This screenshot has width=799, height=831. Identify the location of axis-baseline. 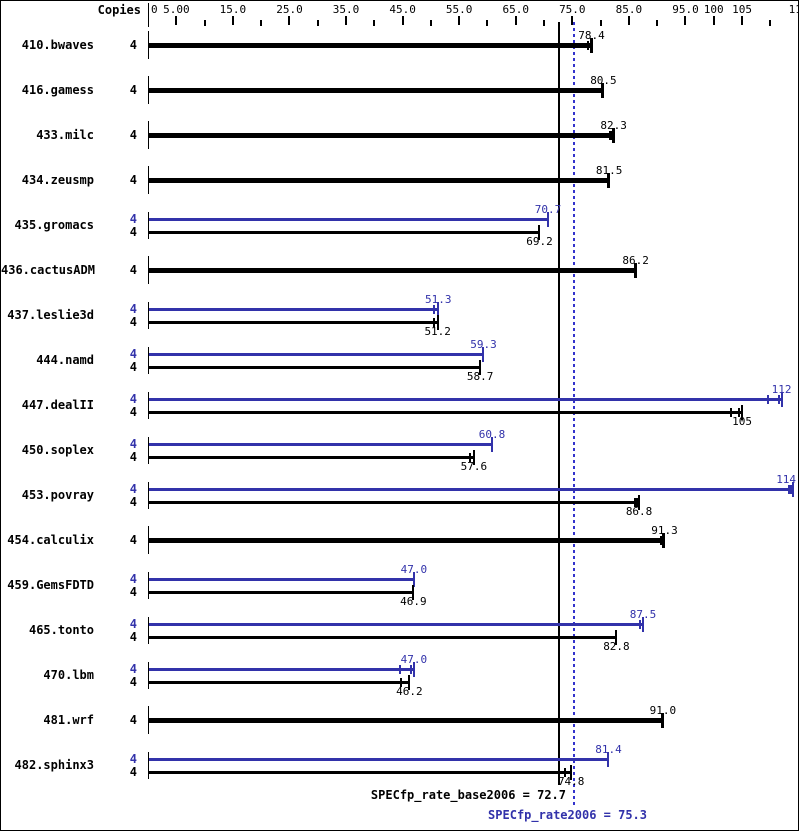
(148, 15).